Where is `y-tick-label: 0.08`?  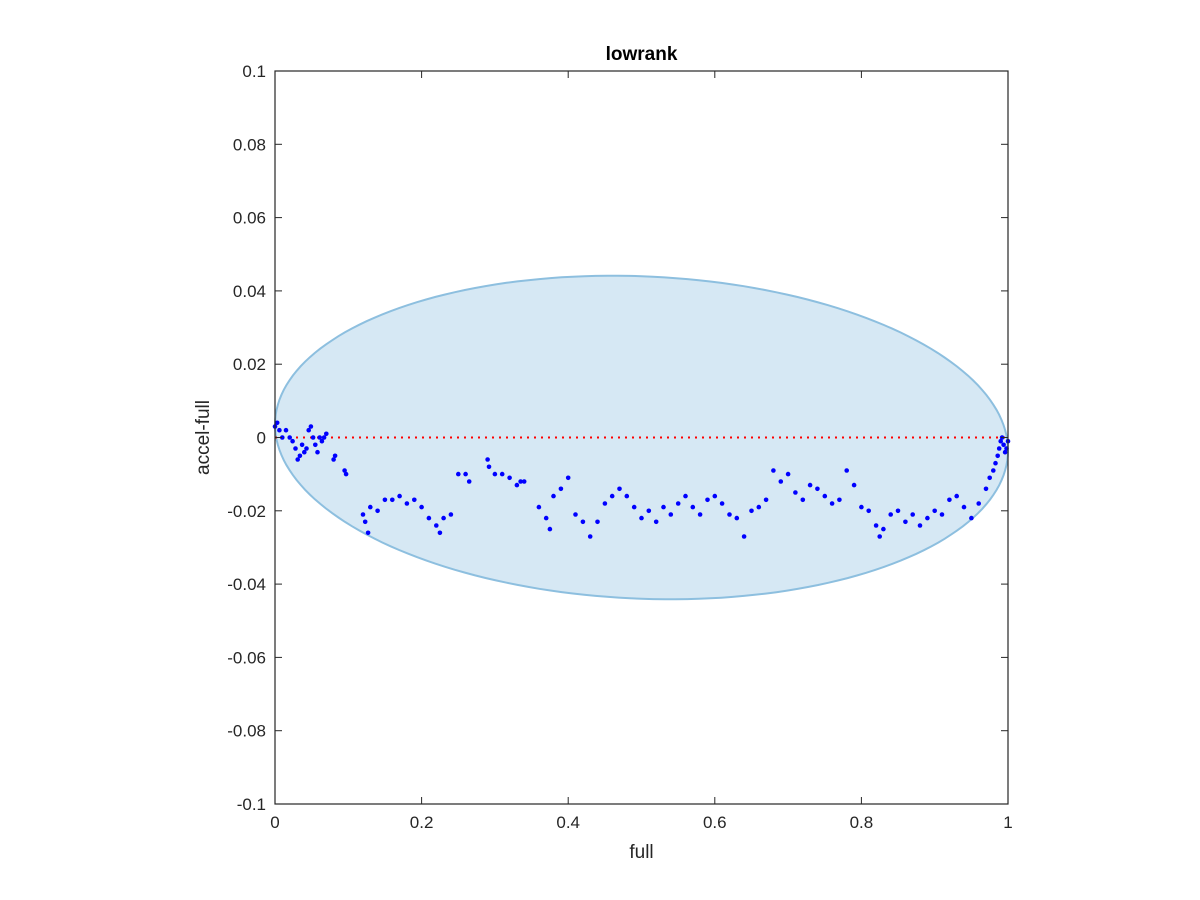
y-tick-label: 0.08 is located at coordinates (249, 144).